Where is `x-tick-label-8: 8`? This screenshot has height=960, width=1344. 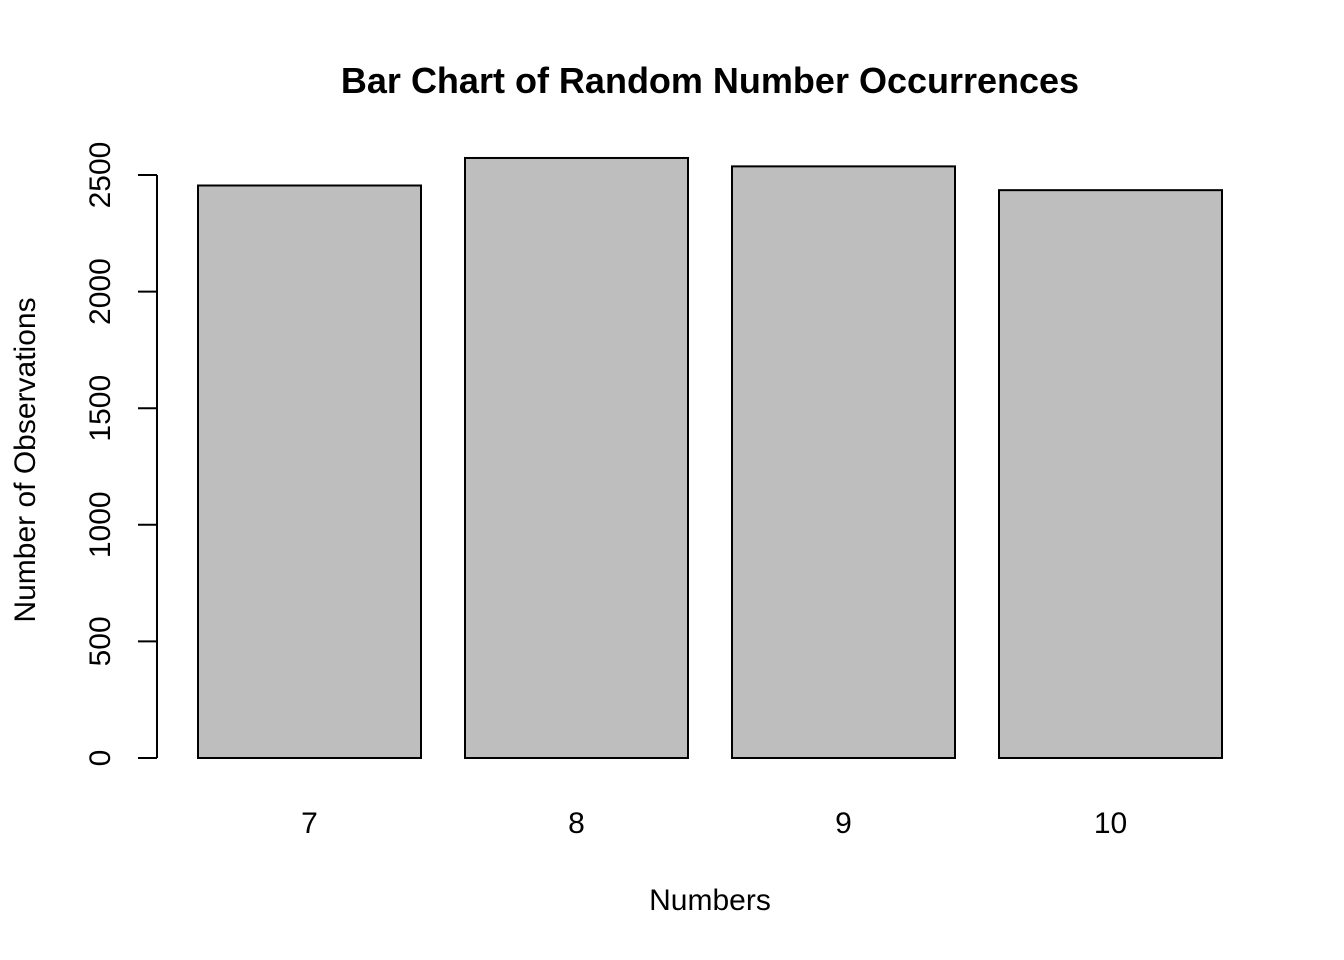
x-tick-label-8: 8 is located at coordinates (576, 823).